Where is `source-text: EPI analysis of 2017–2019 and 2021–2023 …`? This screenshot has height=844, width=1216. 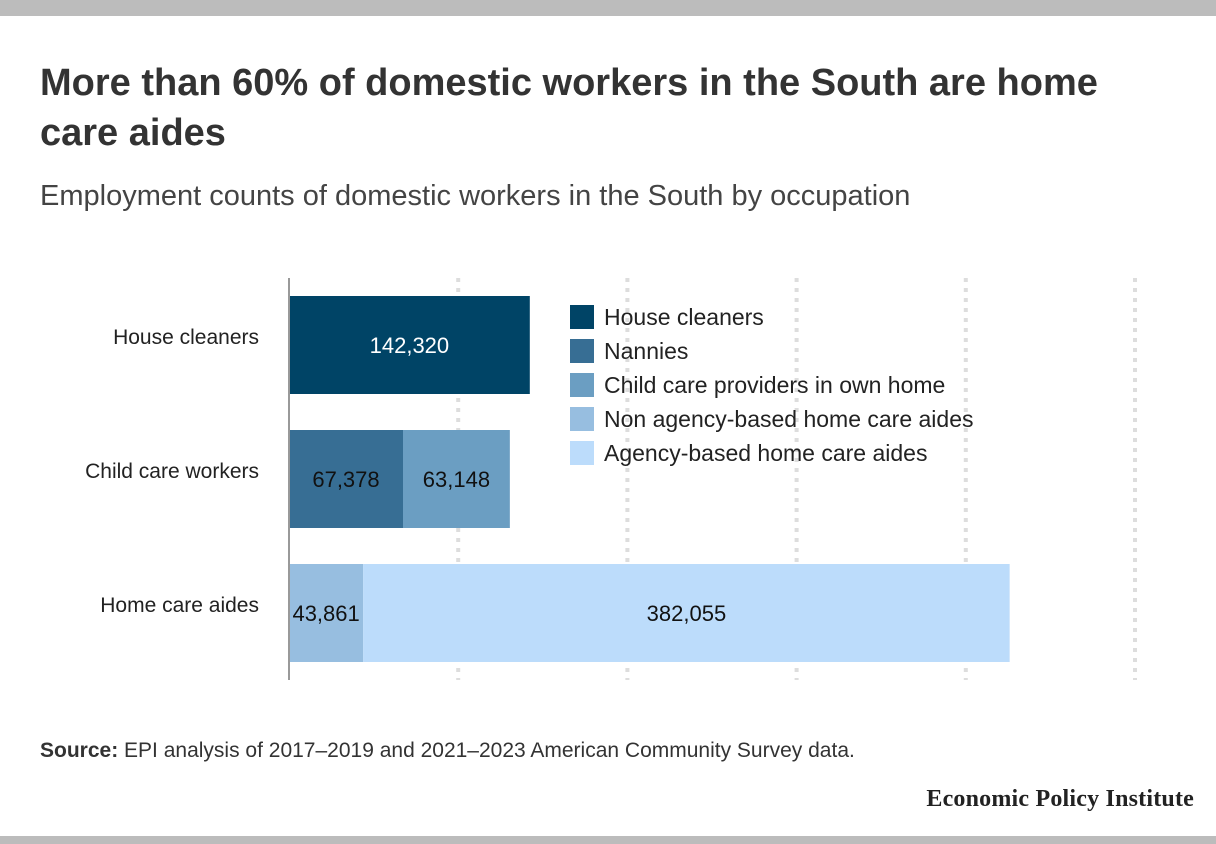 source-text: EPI analysis of 2017–2019 and 2021–2023 … is located at coordinates (489, 750).